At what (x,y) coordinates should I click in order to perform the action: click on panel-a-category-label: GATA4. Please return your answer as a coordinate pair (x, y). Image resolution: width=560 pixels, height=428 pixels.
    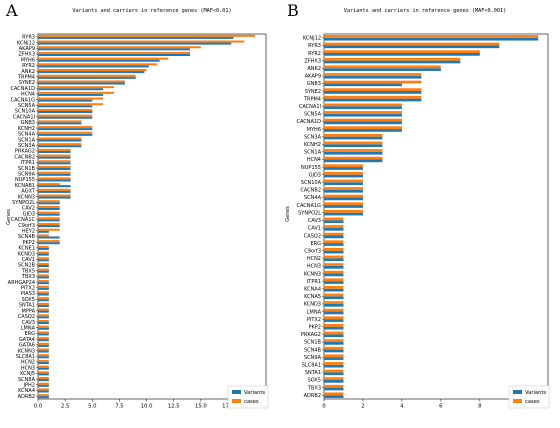
    Looking at the image, I should click on (27, 340).